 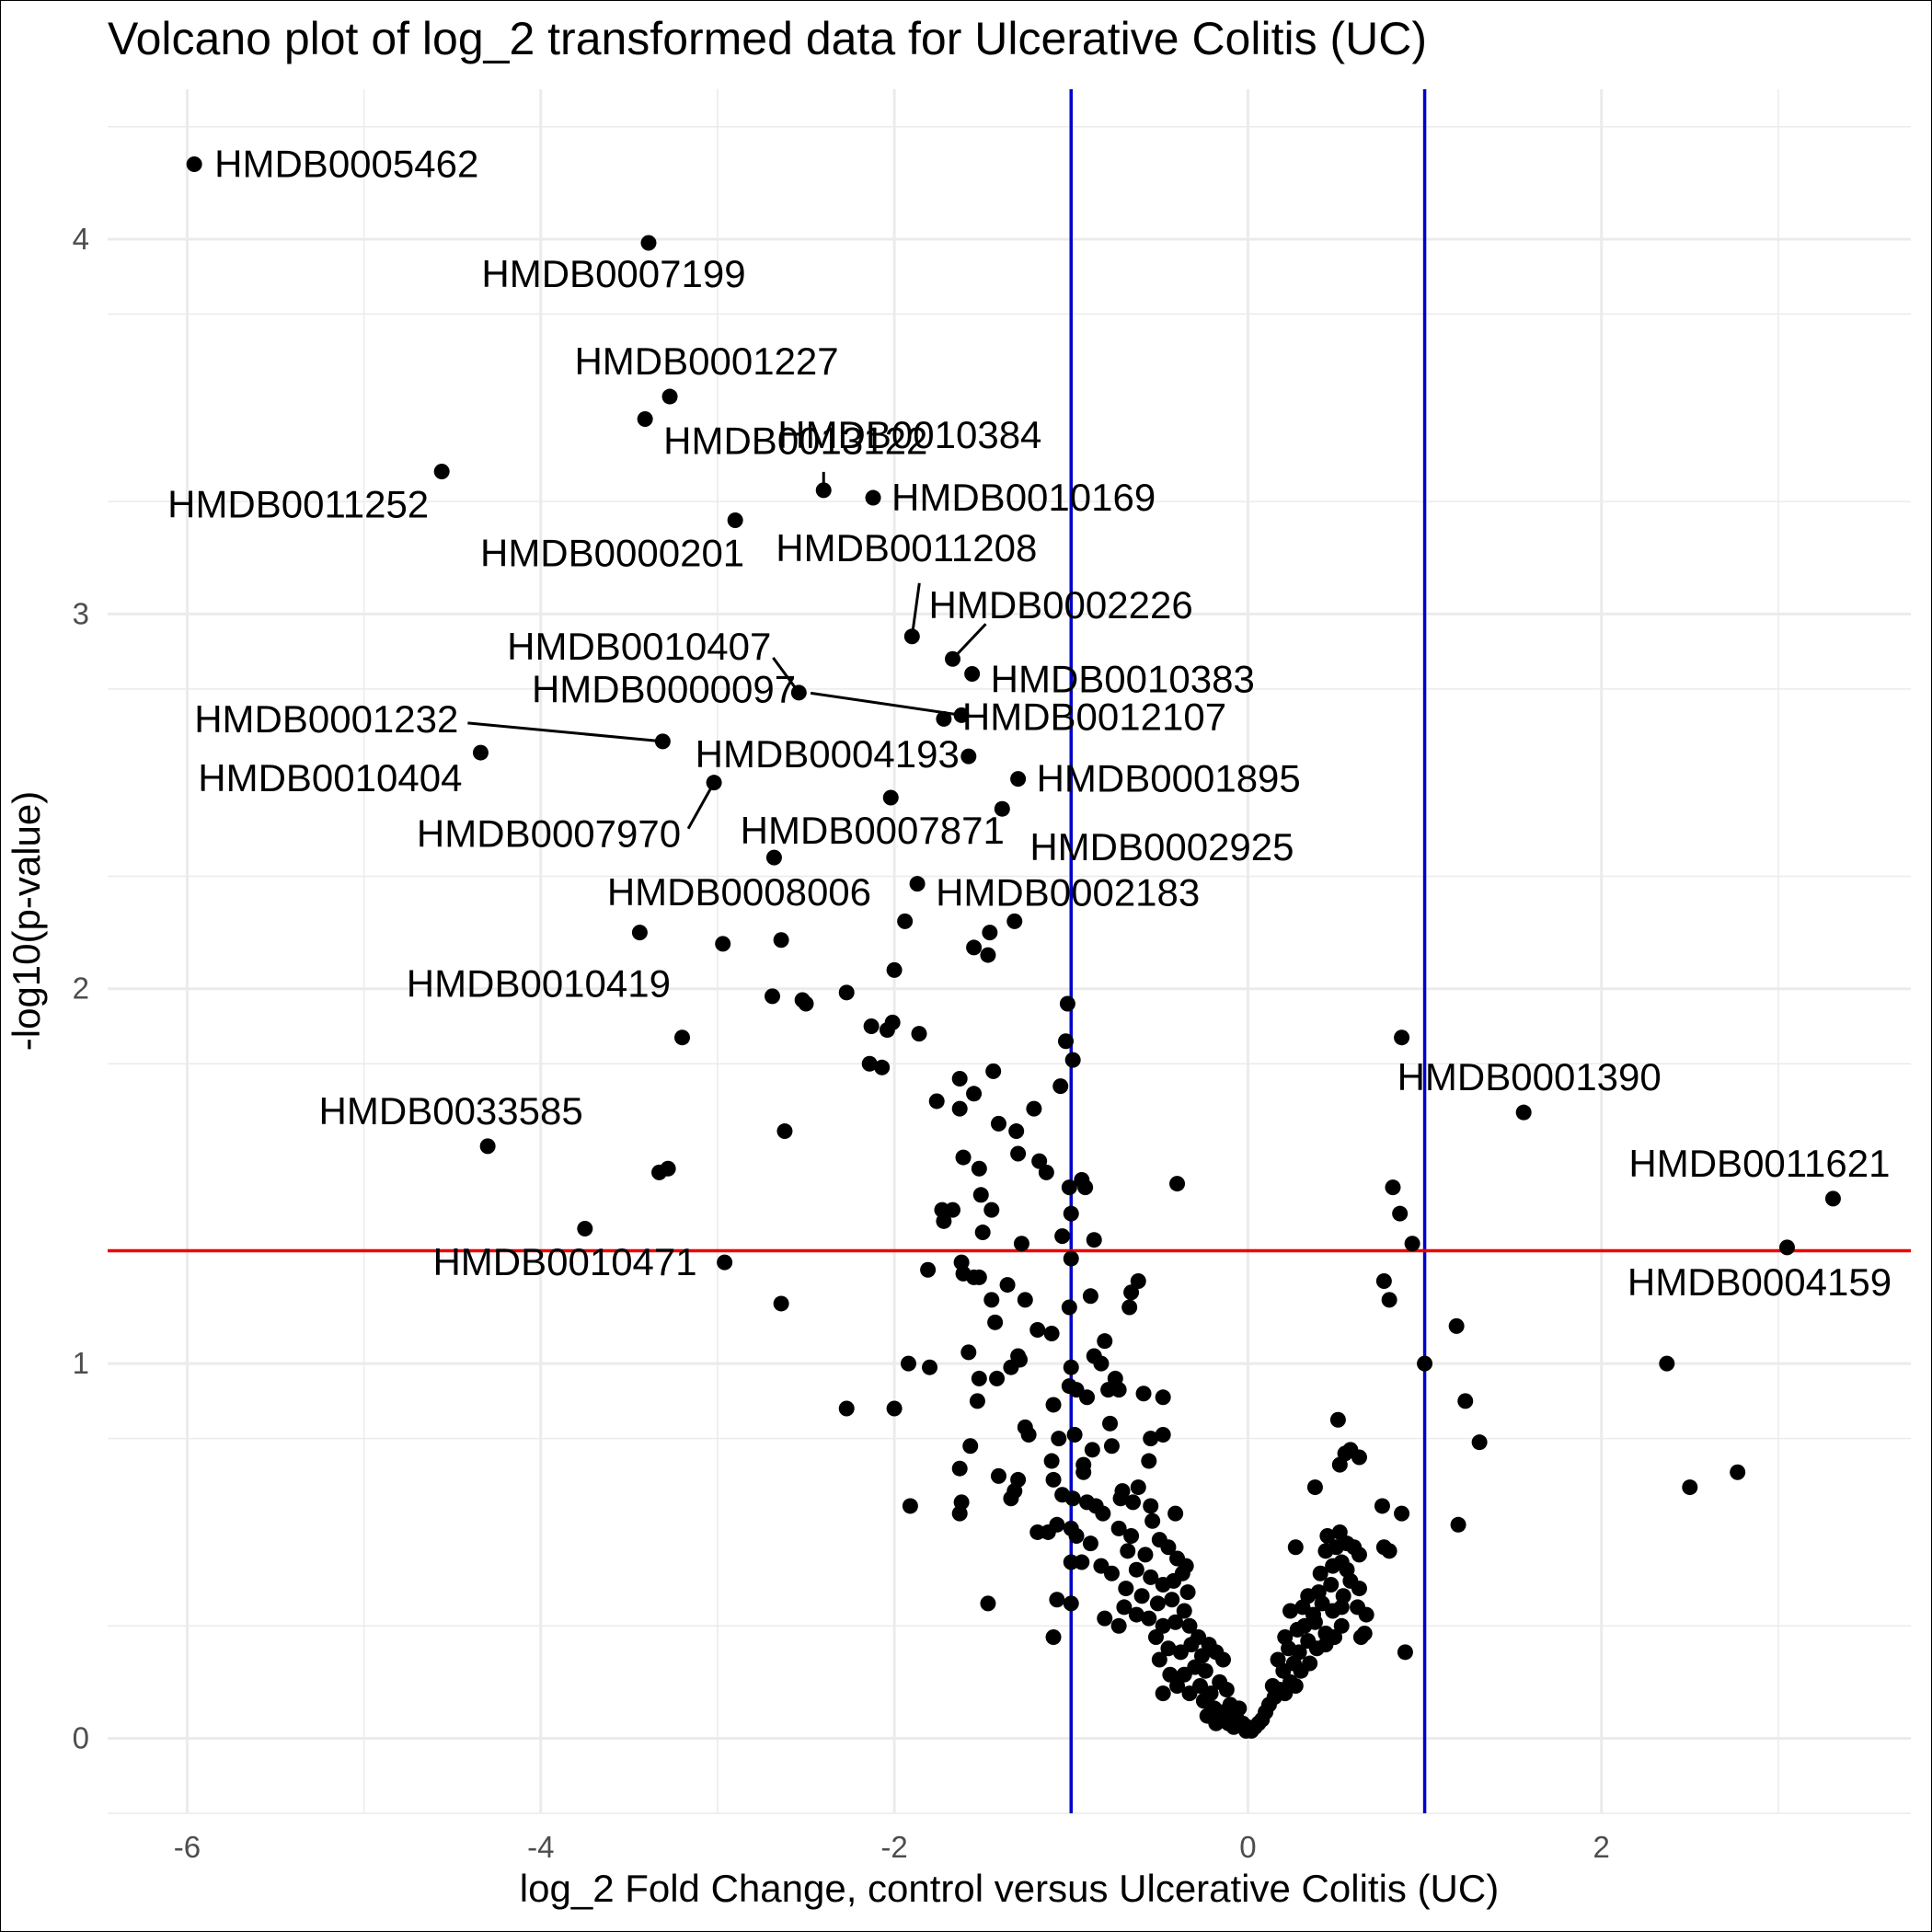 I want to click on point-label: HMDB0010383, so click(x=1123, y=679).